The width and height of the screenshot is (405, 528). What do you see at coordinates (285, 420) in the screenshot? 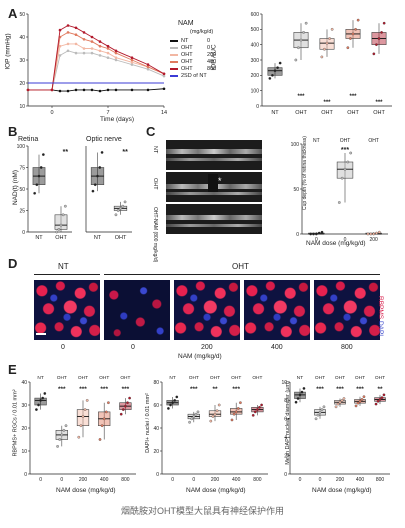
I see `e3-ytick-label-3: 6` at bounding box center [285, 420].